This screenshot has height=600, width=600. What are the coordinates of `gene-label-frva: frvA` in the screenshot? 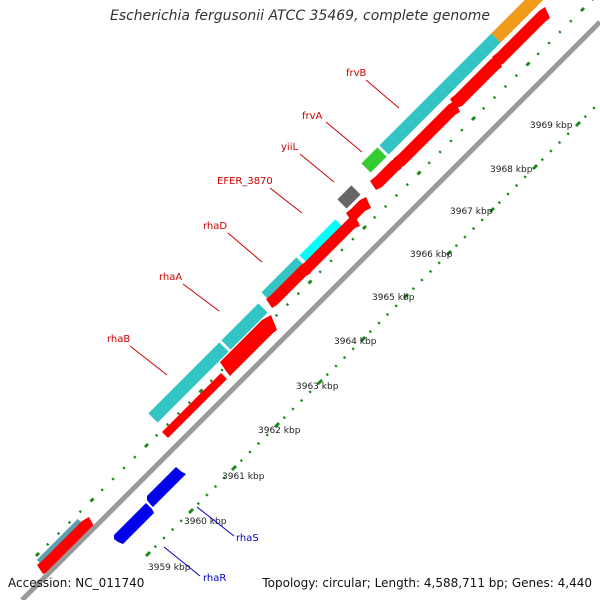 It's located at (312, 116).